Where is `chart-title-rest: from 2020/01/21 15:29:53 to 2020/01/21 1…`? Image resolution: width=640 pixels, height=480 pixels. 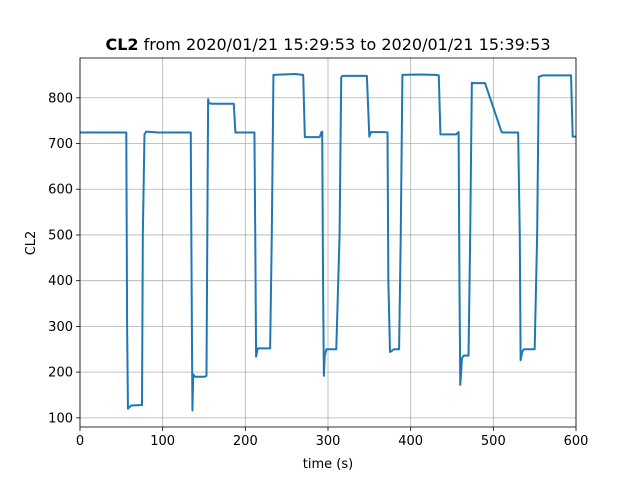
chart-title-rest: from 2020/01/21 15:29:53 to 2020/01/21 1… is located at coordinates (345, 44).